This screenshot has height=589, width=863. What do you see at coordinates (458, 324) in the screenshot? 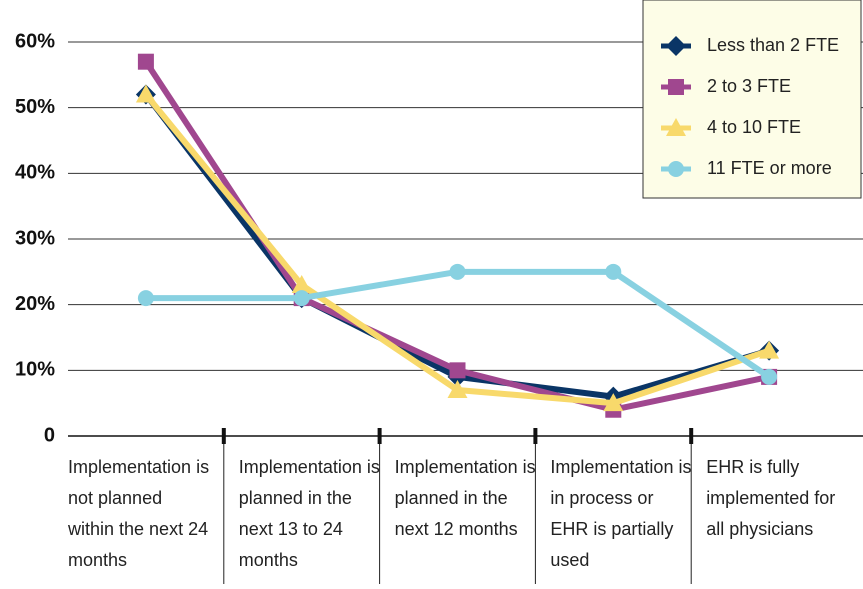
I see `series-line` at bounding box center [458, 324].